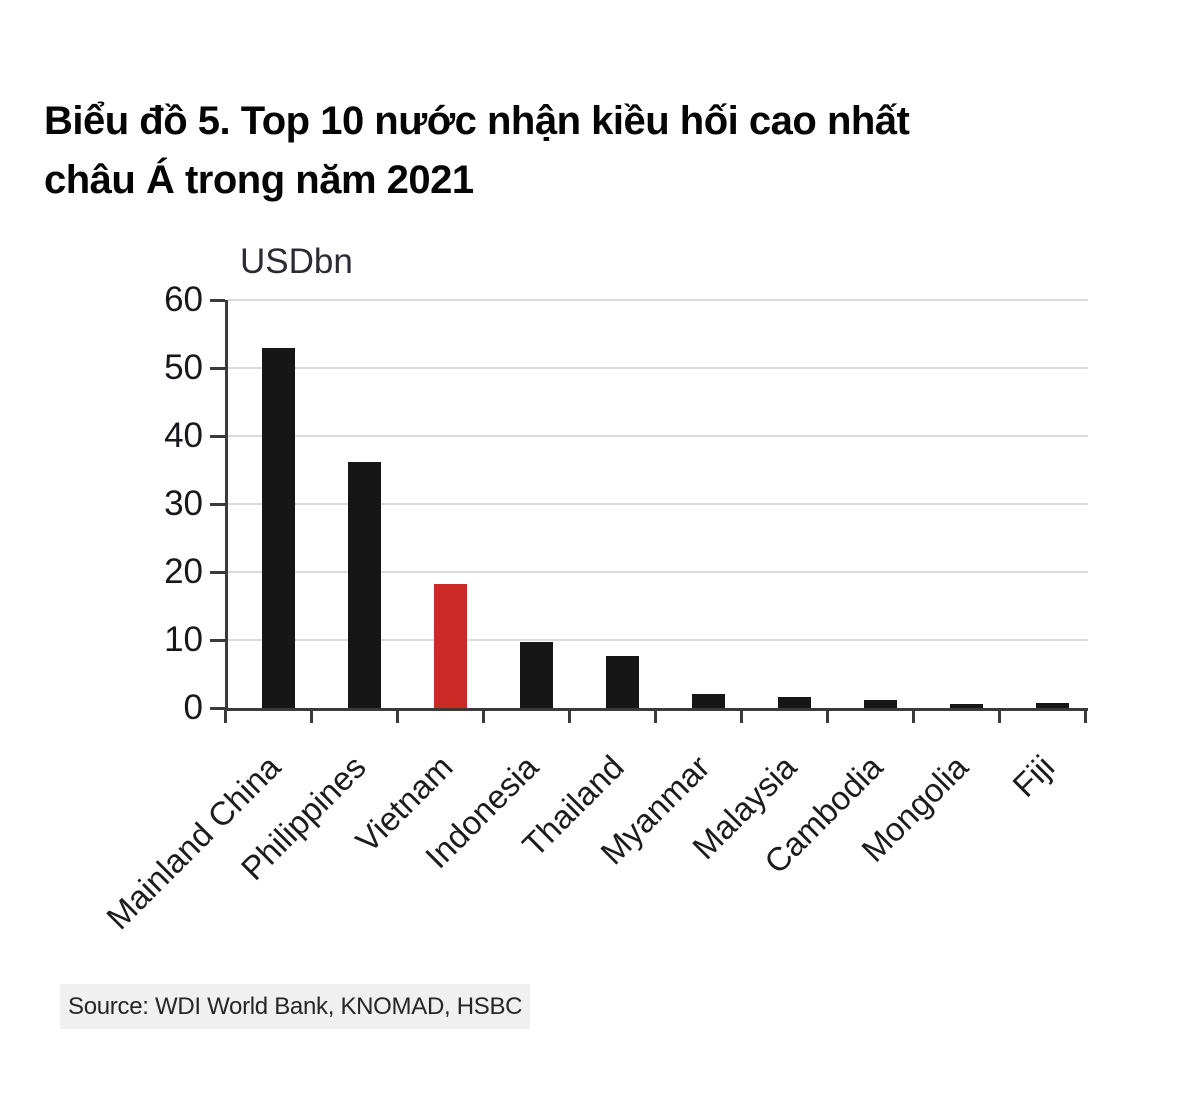 The height and width of the screenshot is (1110, 1200). Describe the element at coordinates (183, 299) in the screenshot. I see `y-tick-label-60: 60` at that location.